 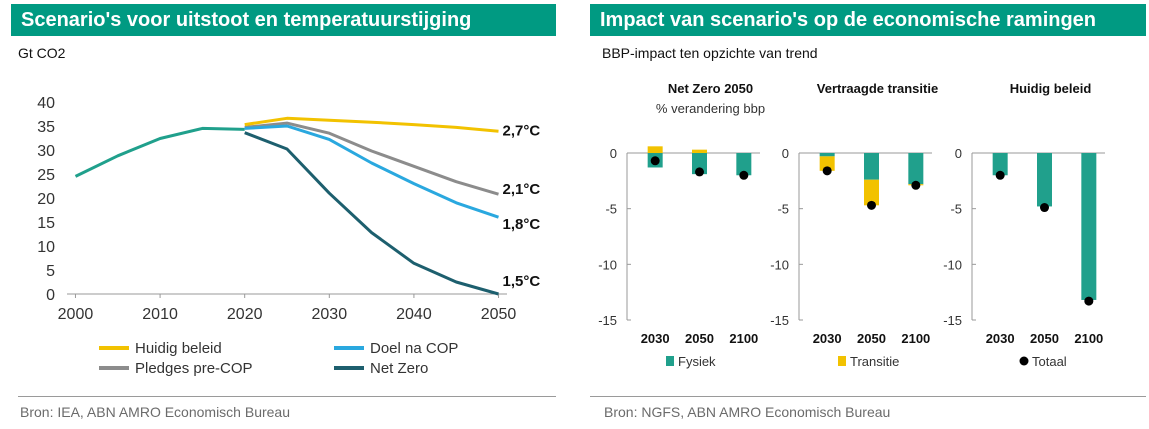 I want to click on y-tick-label: 15, so click(x=46, y=223).